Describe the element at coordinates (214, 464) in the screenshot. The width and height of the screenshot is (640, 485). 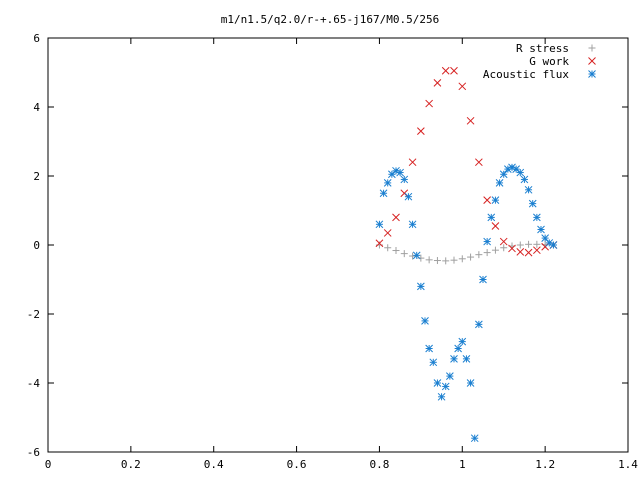
I see `x-tick-label: 0.4` at that location.